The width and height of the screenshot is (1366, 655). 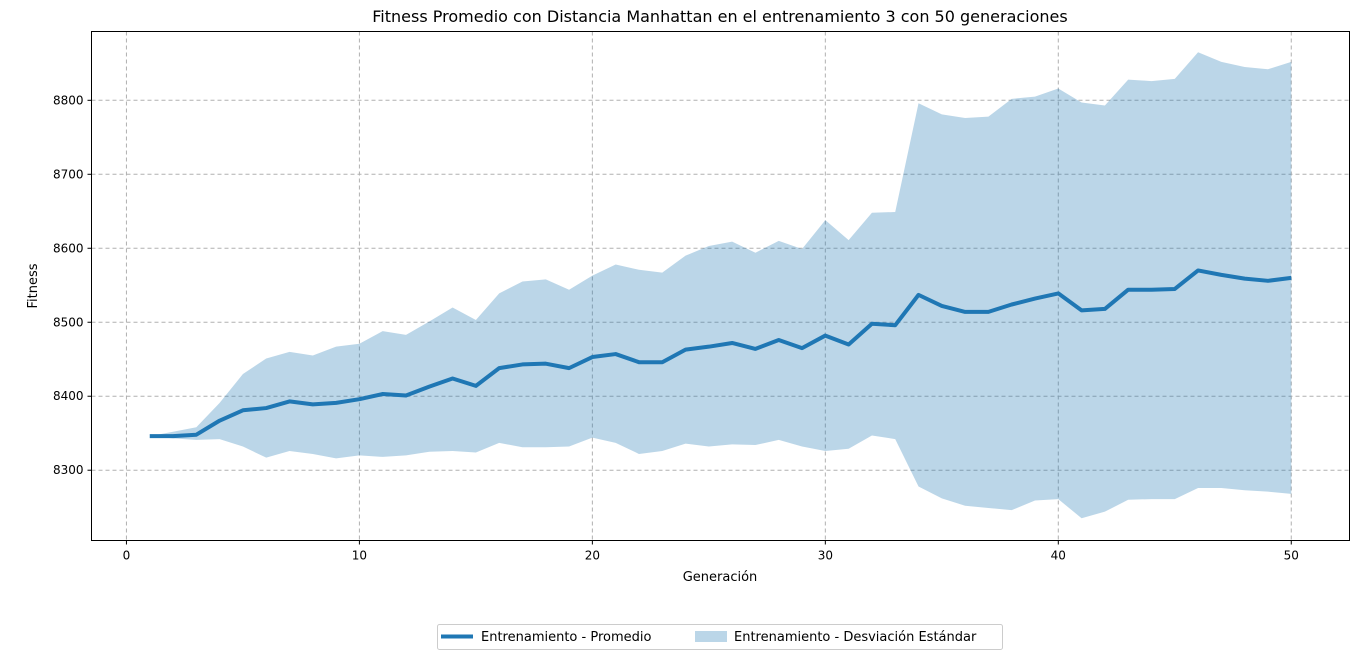 What do you see at coordinates (68, 396) in the screenshot?
I see `y-tick-label: 8400` at bounding box center [68, 396].